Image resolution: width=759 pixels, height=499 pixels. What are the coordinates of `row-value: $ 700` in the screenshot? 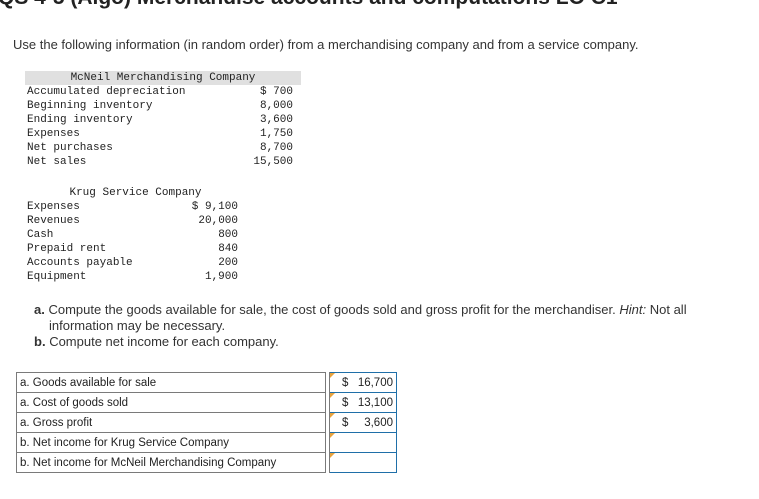 It's located at (276, 92).